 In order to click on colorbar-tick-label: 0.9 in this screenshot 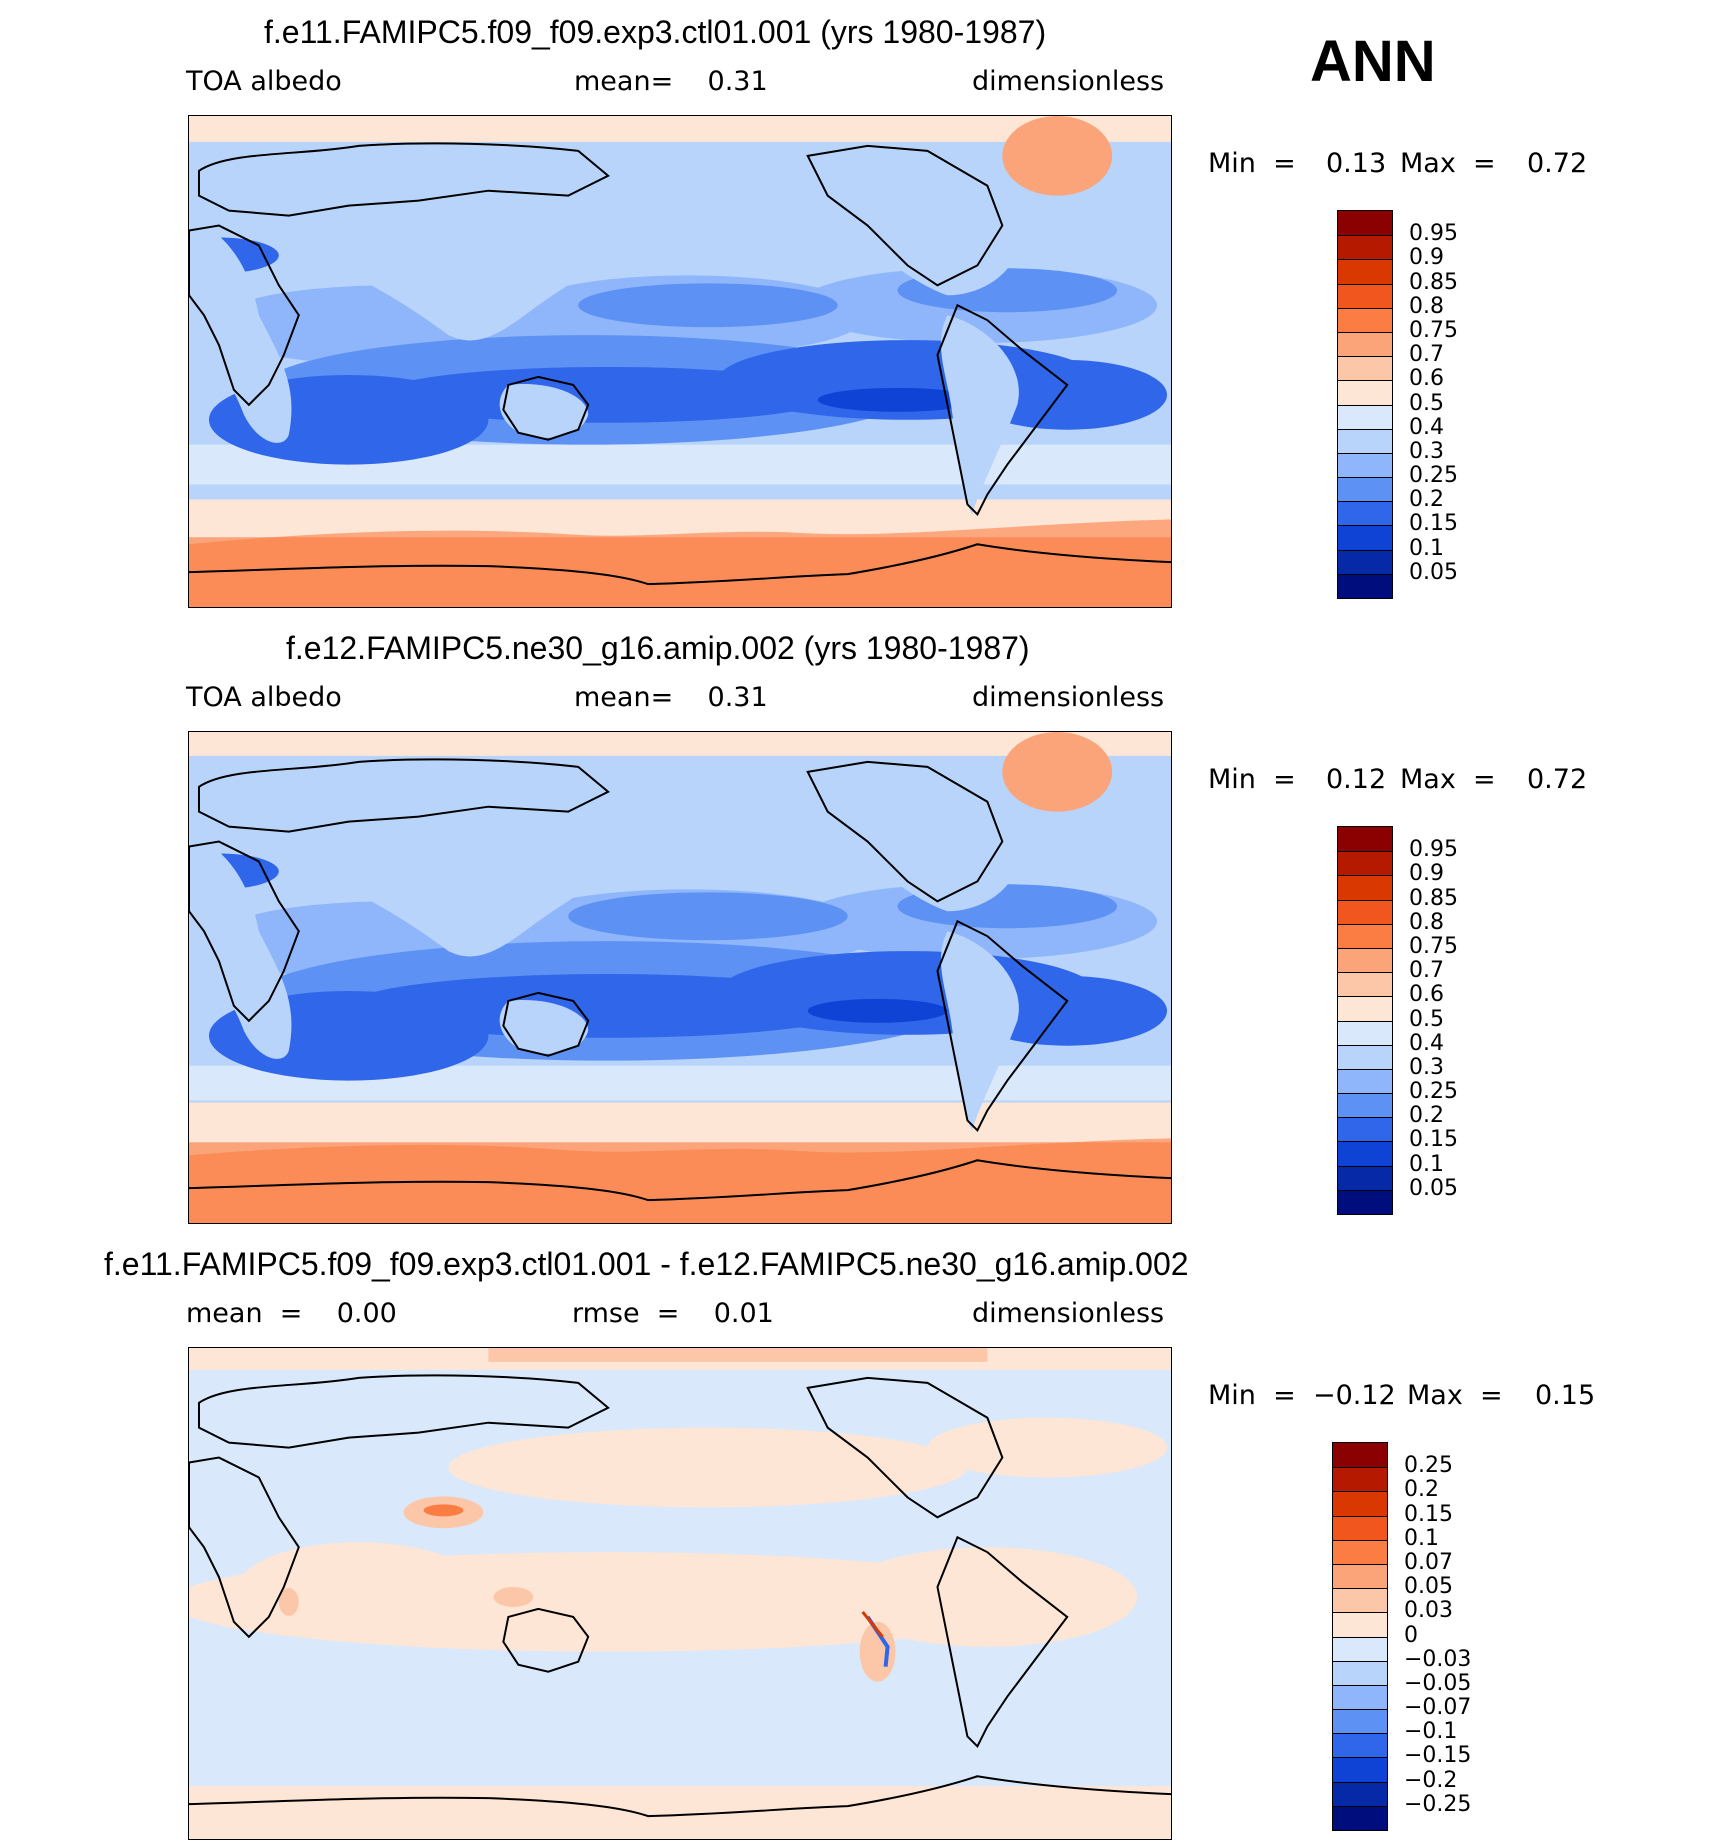, I will do `click(1426, 874)`.